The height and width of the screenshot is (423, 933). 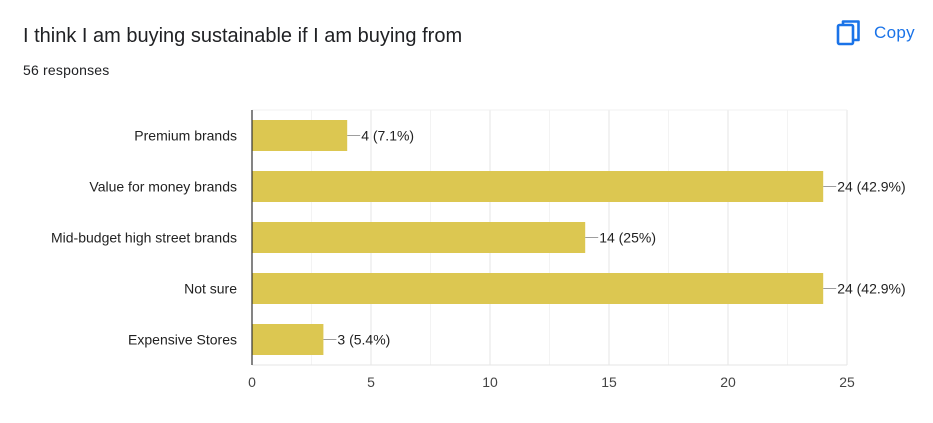 What do you see at coordinates (490, 382) in the screenshot?
I see `x-tick-label: 10` at bounding box center [490, 382].